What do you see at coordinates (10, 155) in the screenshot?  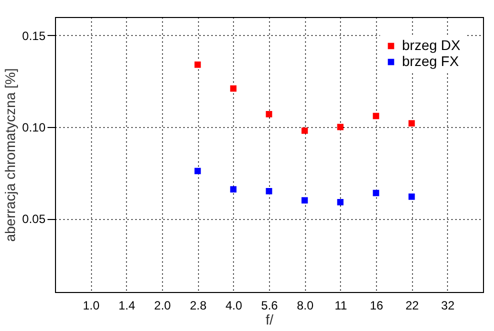 I see `y-axis-title: aberracja chromatyczna [%]` at bounding box center [10, 155].